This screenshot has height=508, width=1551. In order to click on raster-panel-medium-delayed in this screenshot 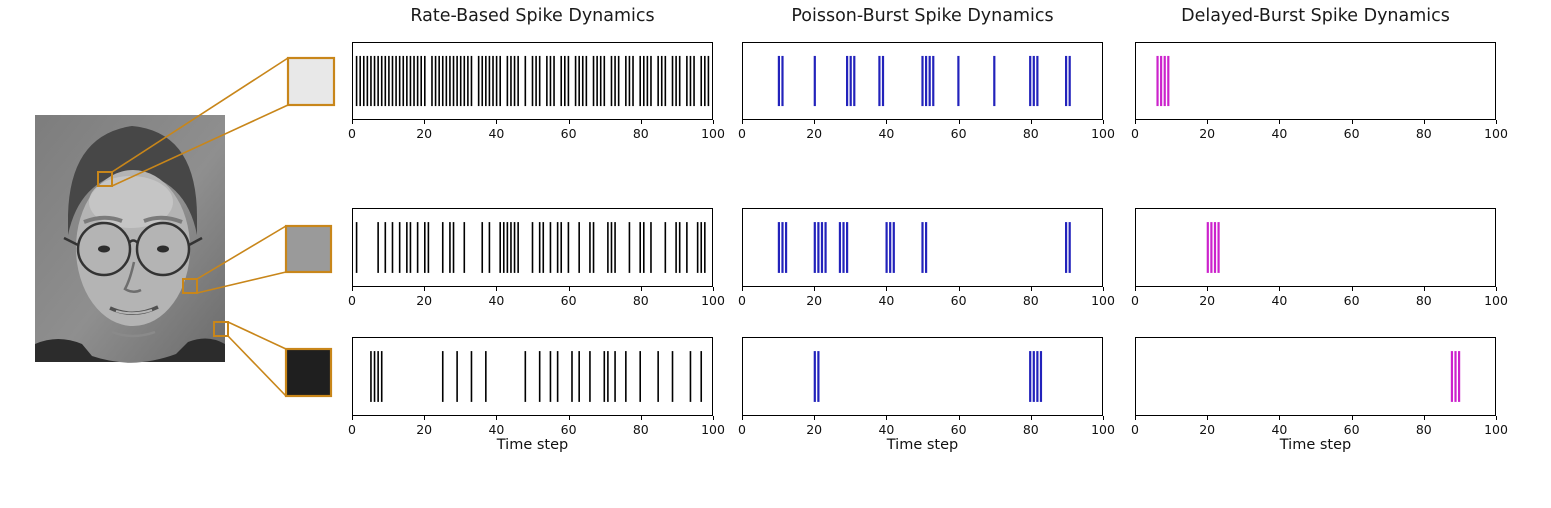, I will do `click(1315, 247)`.